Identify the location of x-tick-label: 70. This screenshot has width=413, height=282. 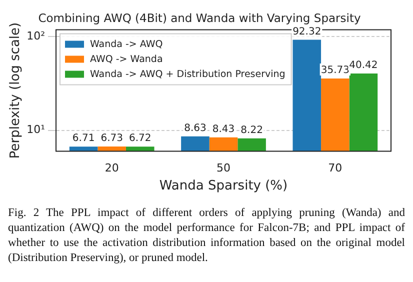
(335, 168).